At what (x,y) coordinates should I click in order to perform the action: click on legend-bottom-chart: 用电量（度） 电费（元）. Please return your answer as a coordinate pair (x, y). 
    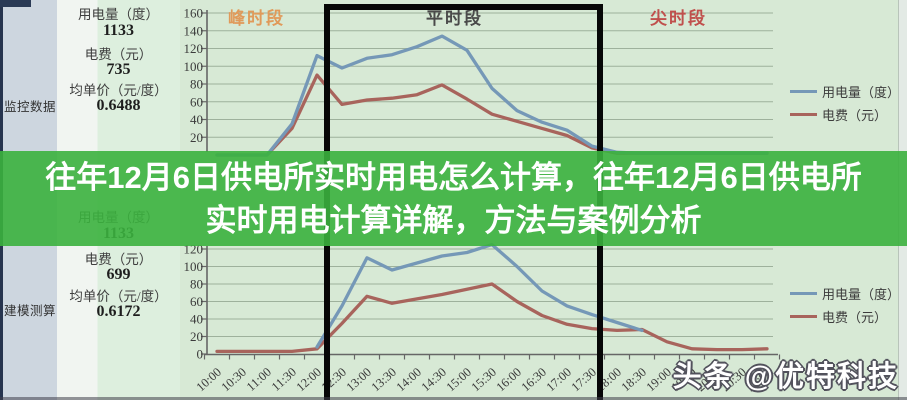
    Looking at the image, I should click on (848, 305).